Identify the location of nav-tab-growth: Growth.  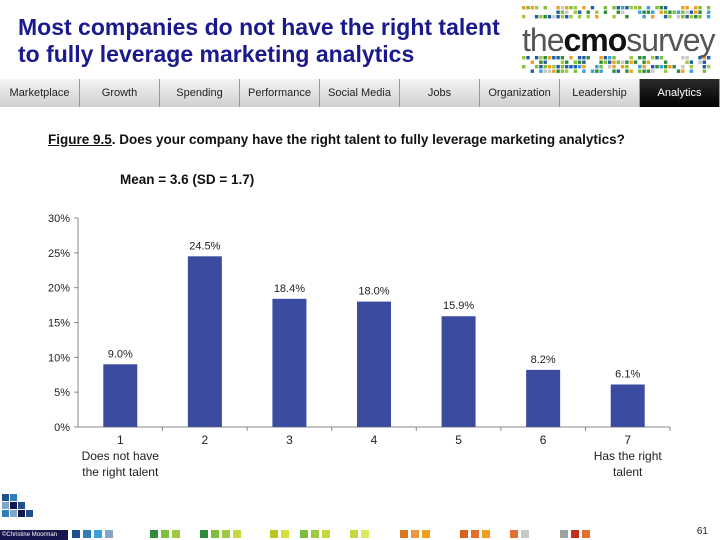
(120, 93).